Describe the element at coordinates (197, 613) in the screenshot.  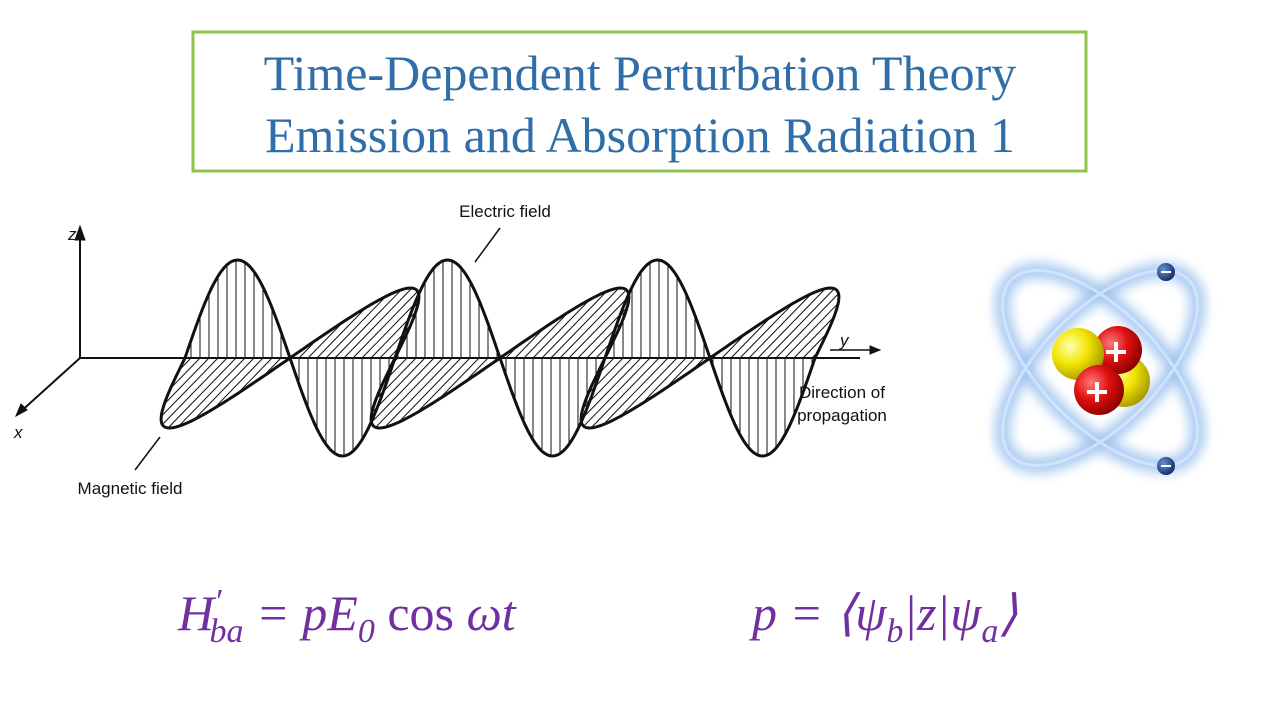
I see `equation-part: H` at that location.